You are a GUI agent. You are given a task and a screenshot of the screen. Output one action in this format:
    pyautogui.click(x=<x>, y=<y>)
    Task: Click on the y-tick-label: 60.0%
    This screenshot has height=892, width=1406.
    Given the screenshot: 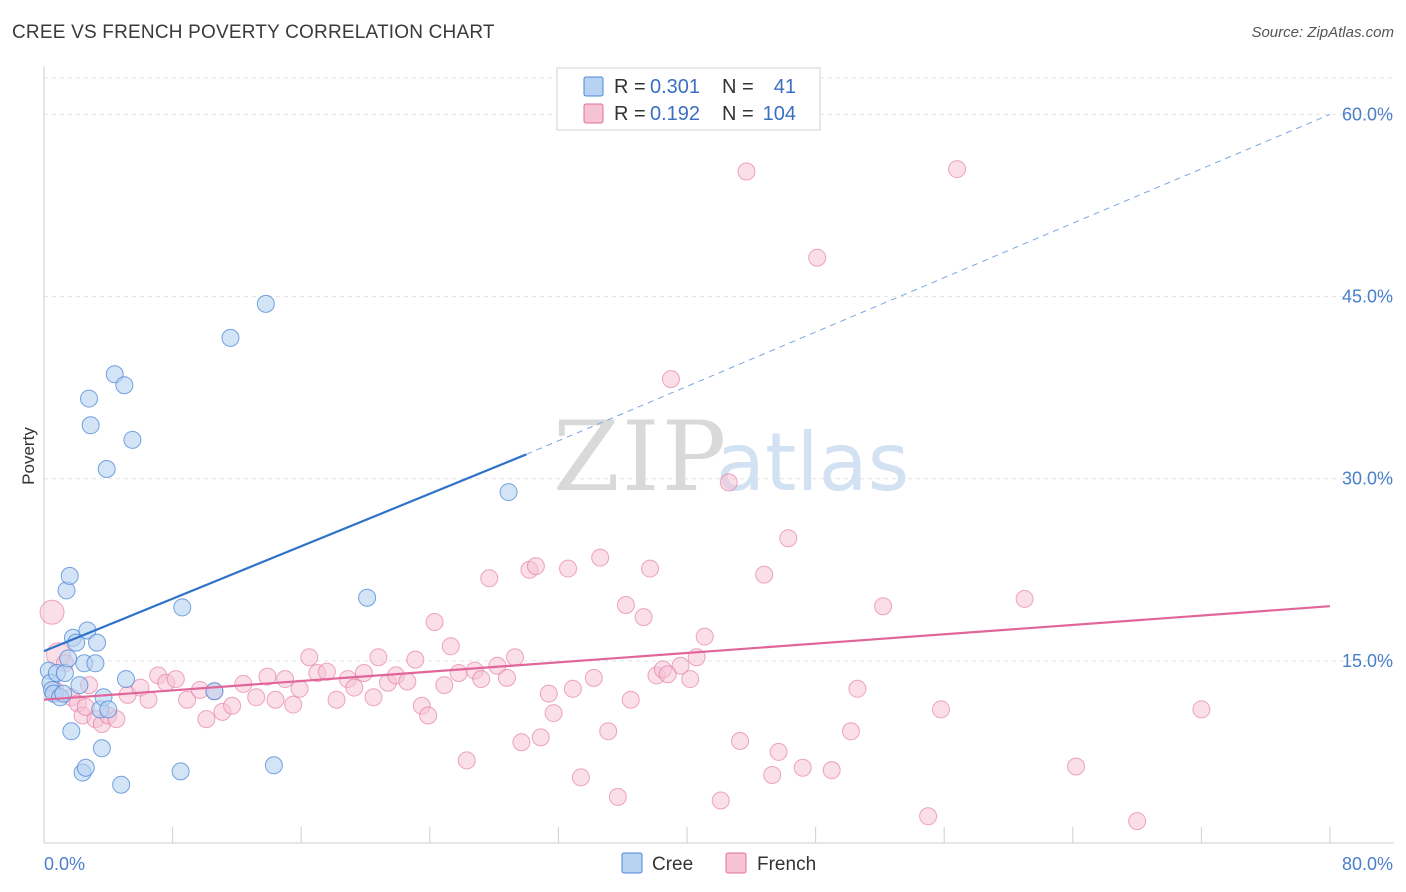 What is the action you would take?
    pyautogui.click(x=1367, y=114)
    